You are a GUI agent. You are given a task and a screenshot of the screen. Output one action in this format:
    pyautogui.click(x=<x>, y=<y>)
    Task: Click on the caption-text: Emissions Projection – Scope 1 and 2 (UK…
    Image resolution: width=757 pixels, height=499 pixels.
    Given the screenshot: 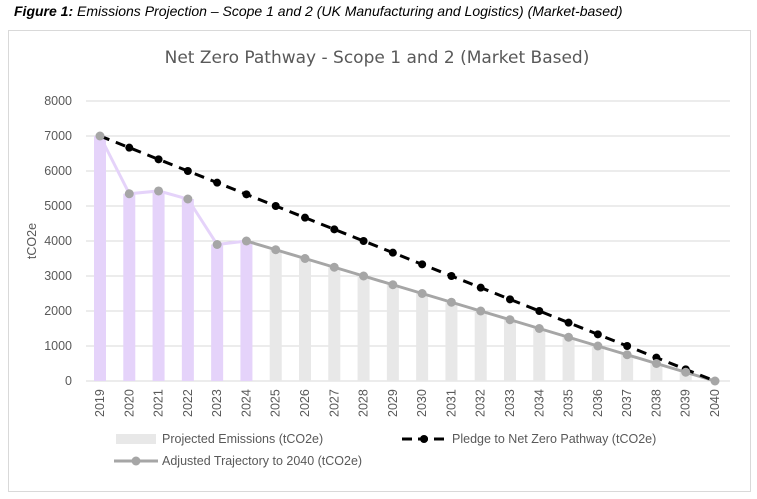 What is the action you would take?
    pyautogui.click(x=348, y=11)
    